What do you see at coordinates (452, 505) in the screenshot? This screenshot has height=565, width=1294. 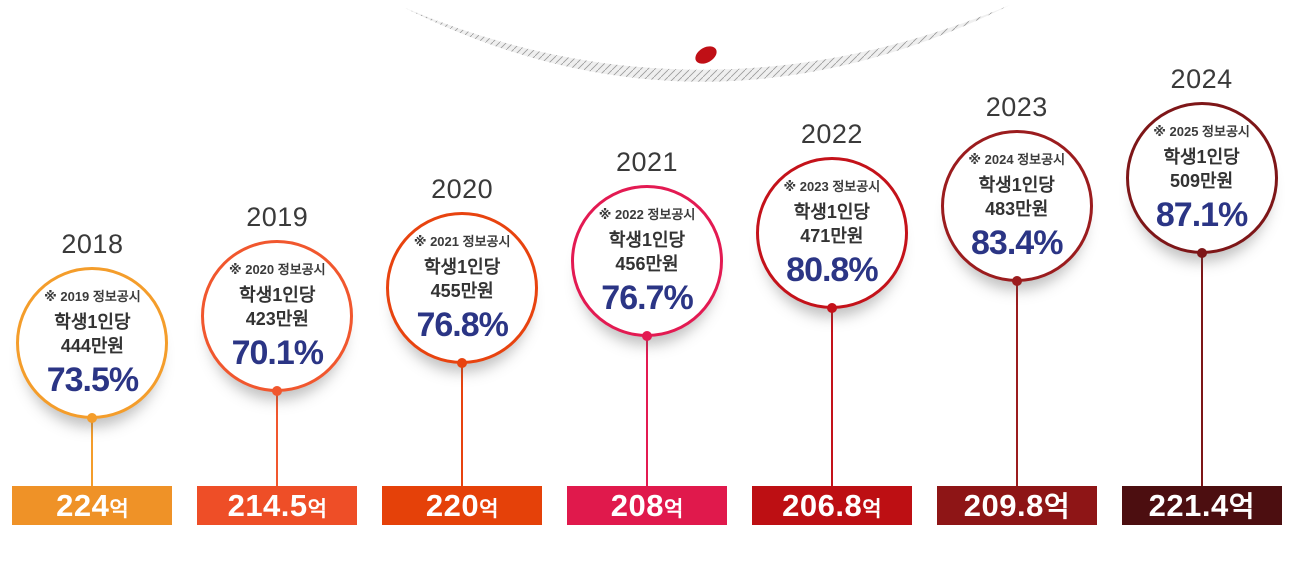 I see `amount-value: 220` at bounding box center [452, 505].